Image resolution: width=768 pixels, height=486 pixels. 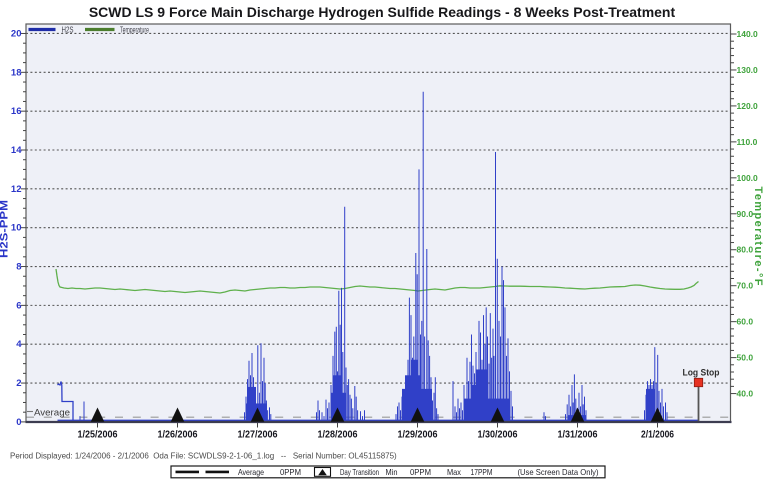 What do you see at coordinates (5, 229) in the screenshot?
I see `svg-text: H2S-PPM` at bounding box center [5, 229].